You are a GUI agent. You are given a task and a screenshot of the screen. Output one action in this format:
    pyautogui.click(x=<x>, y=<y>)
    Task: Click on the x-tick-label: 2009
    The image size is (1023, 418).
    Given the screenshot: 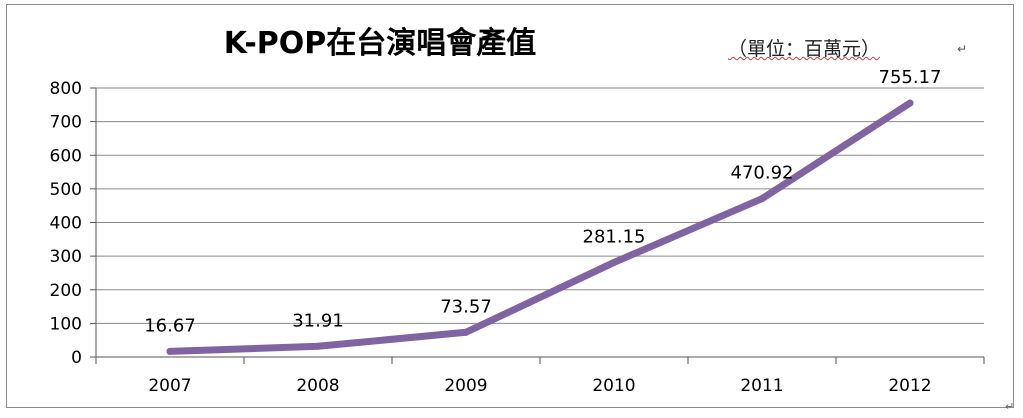 What is the action you would take?
    pyautogui.click(x=465, y=386)
    